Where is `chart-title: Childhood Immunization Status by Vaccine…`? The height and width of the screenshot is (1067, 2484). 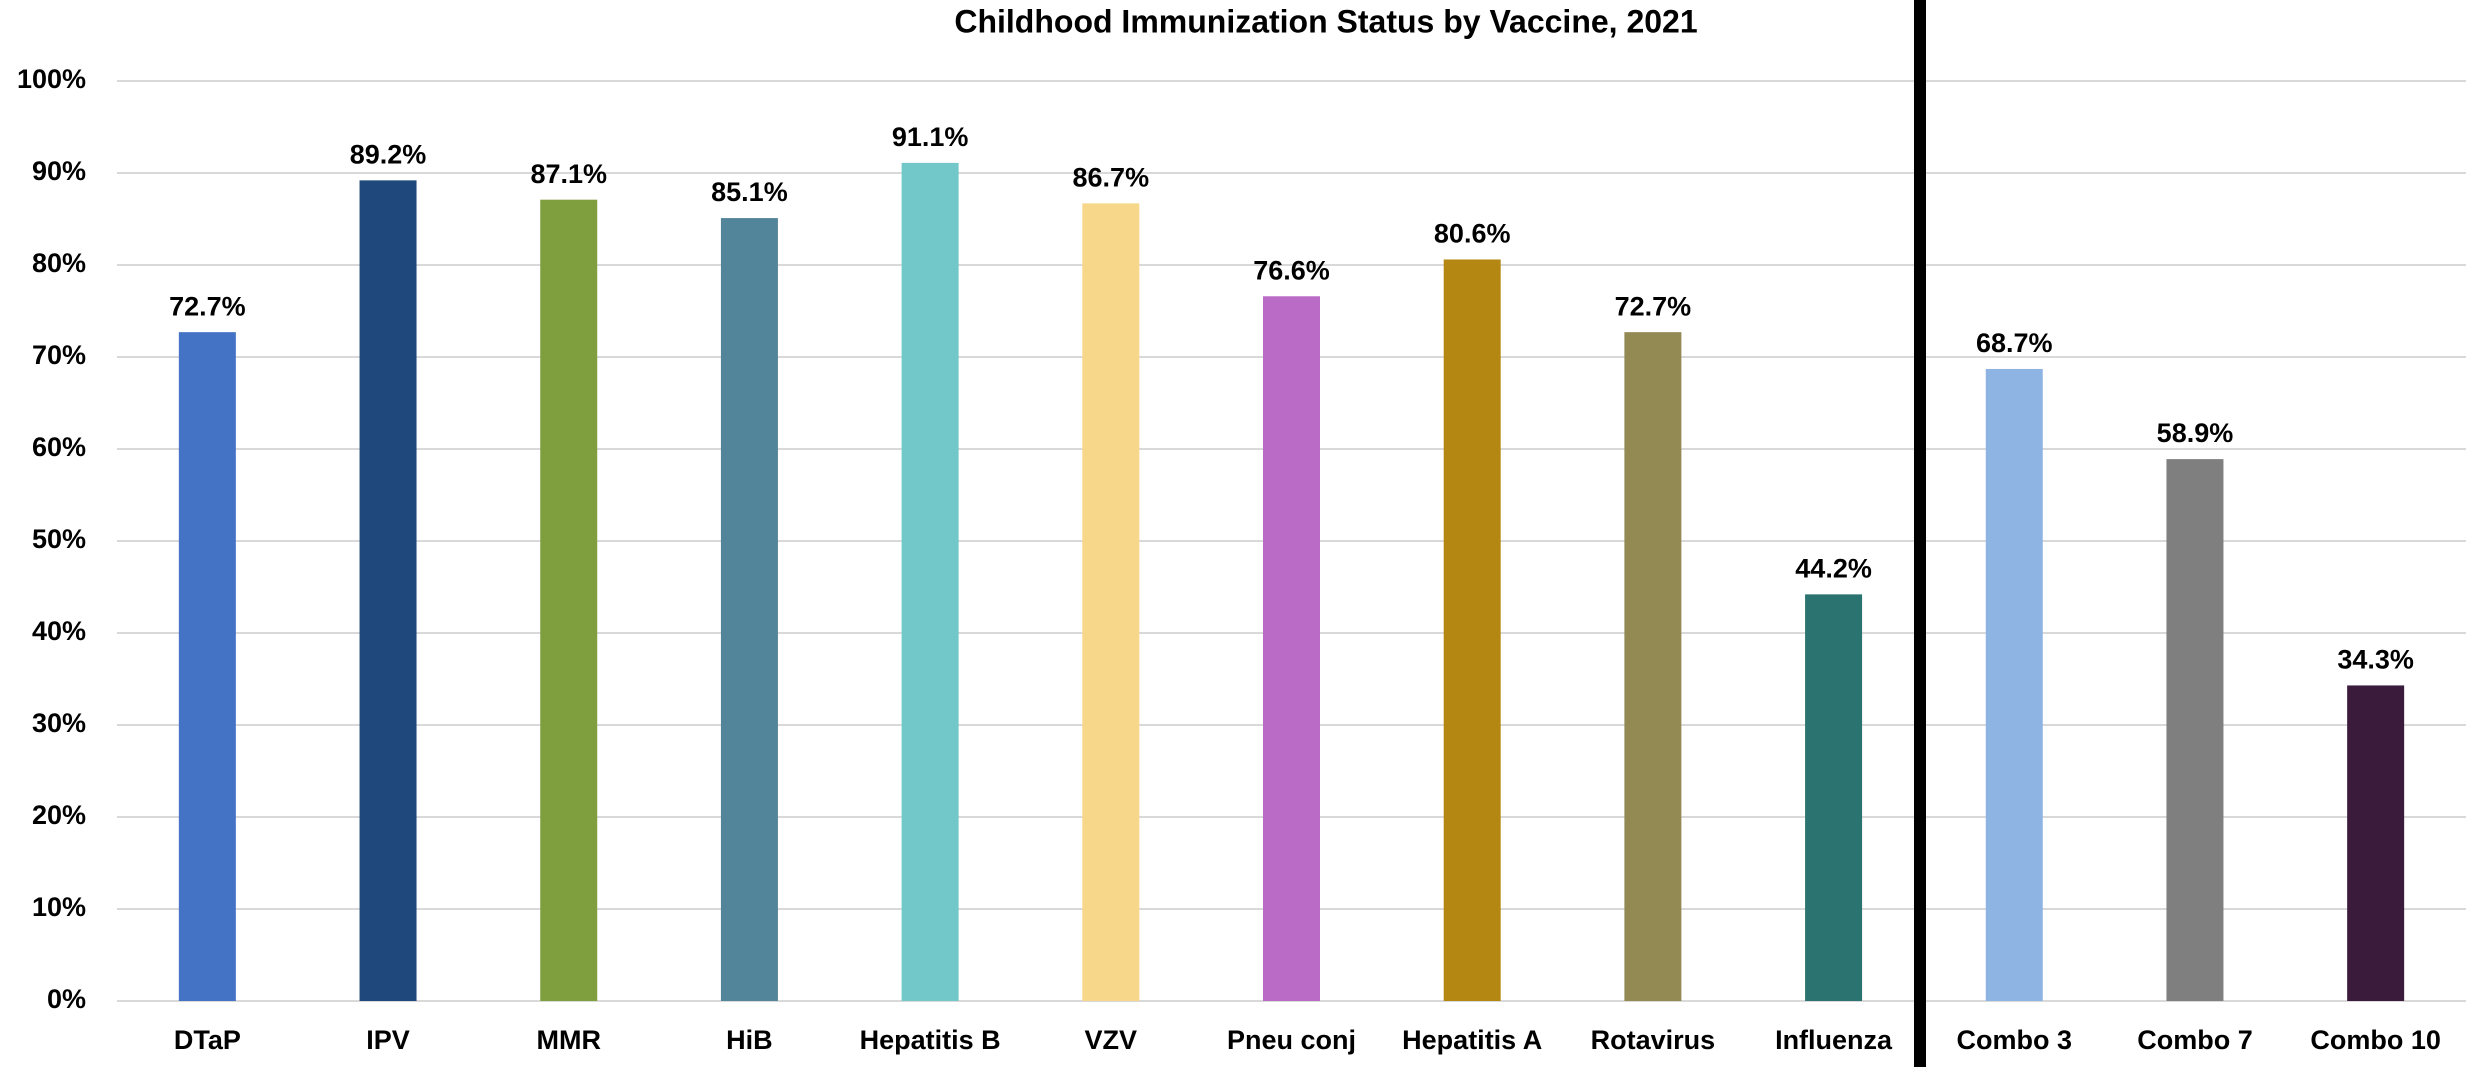
chart-title: Childhood Immunization Status by Vaccine… is located at coordinates (1325, 21).